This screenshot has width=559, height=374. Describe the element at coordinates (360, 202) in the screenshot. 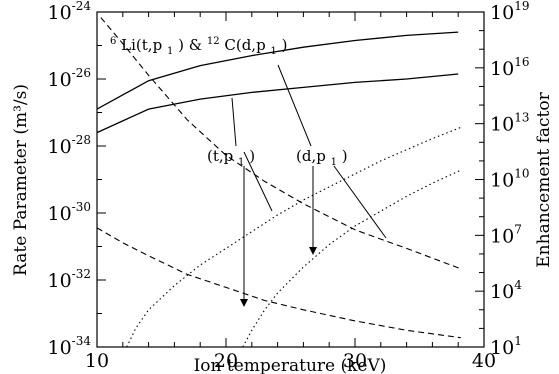

I see `dp1-leader-to-dotted` at that location.